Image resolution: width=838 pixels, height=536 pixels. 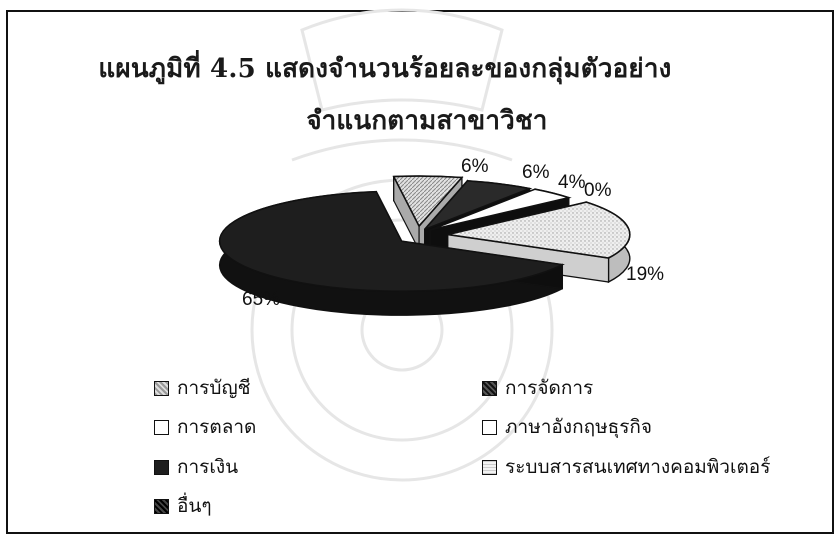 What do you see at coordinates (194, 506) in the screenshot?
I see `legend-label: อื่นๆ` at bounding box center [194, 506].